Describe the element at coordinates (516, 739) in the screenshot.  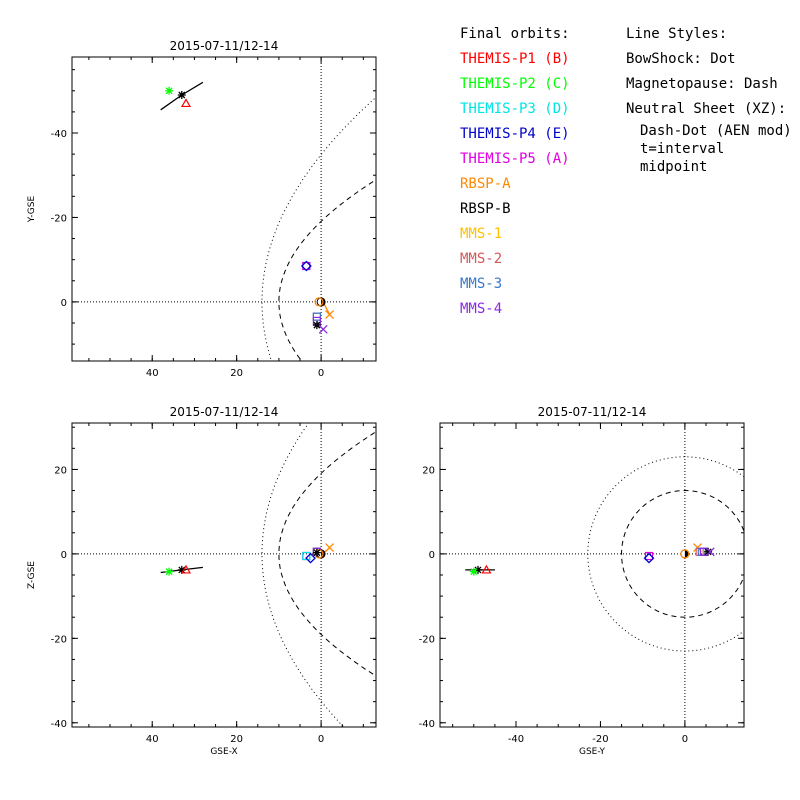
I see `x-tick-label: -40` at that location.